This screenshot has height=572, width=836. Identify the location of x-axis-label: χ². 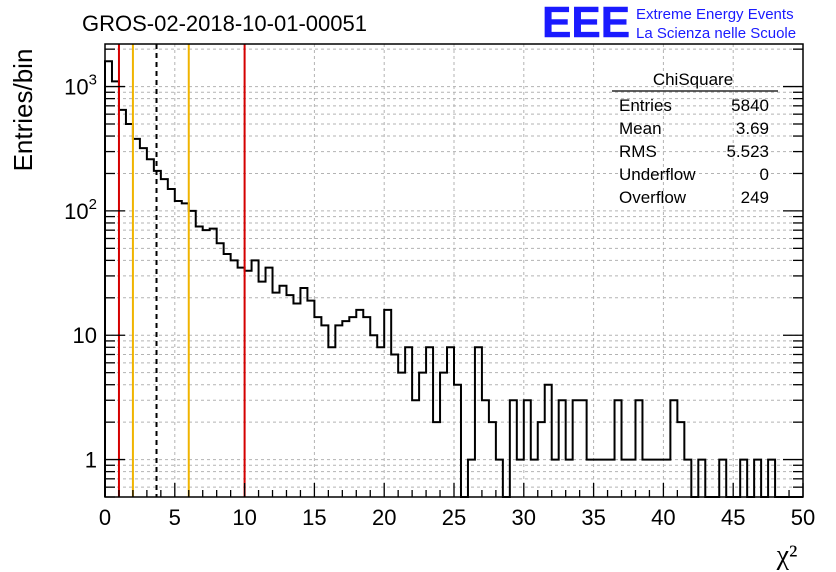
(787, 555).